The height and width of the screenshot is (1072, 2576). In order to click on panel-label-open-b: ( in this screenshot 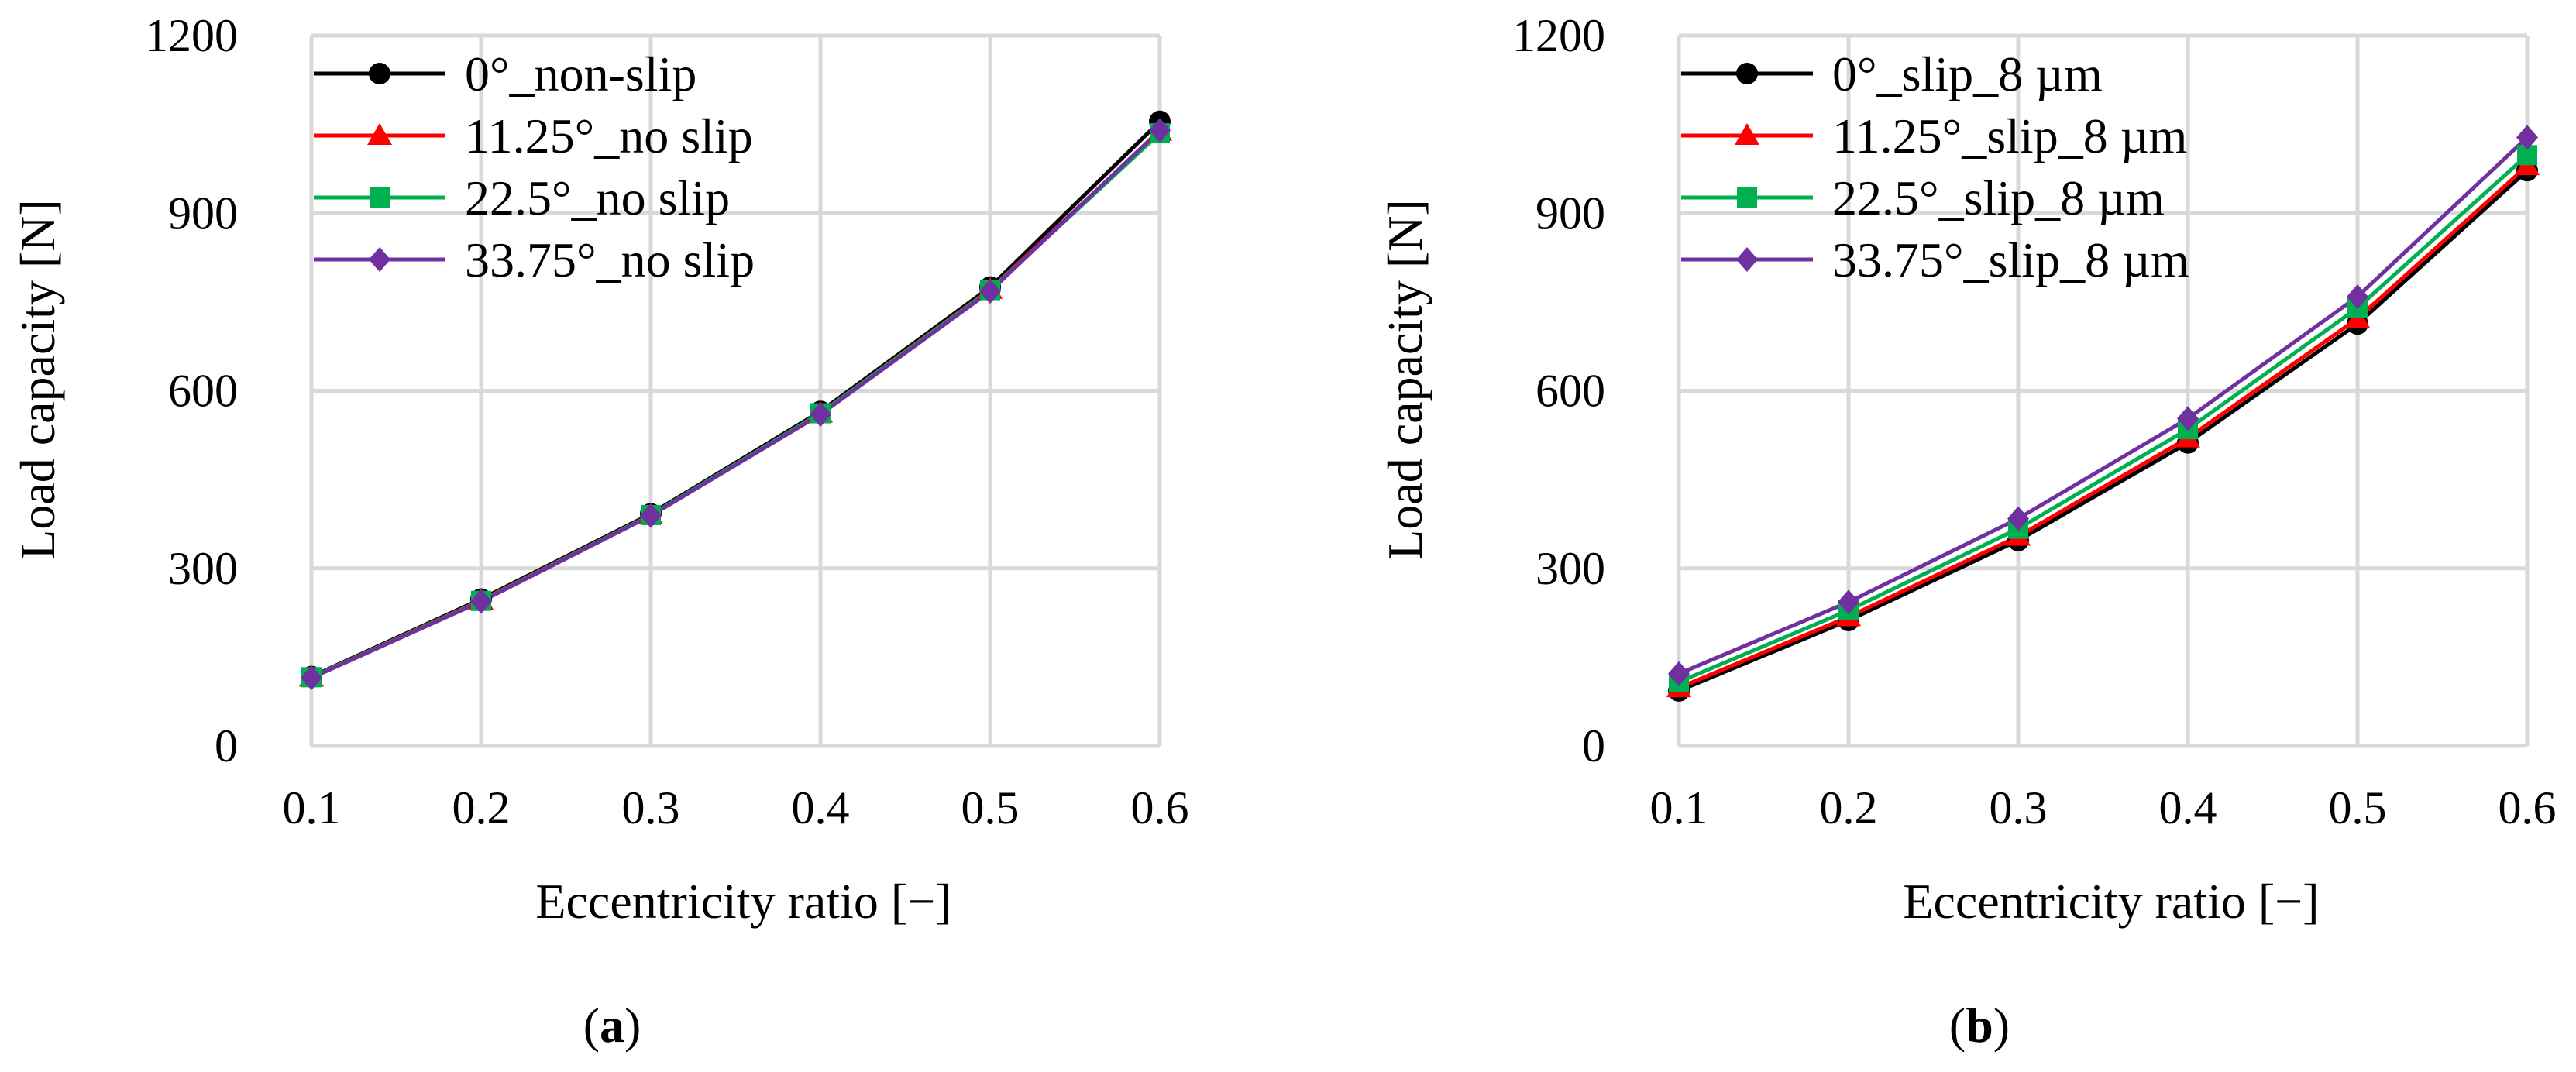, I will do `click(1957, 1025)`.